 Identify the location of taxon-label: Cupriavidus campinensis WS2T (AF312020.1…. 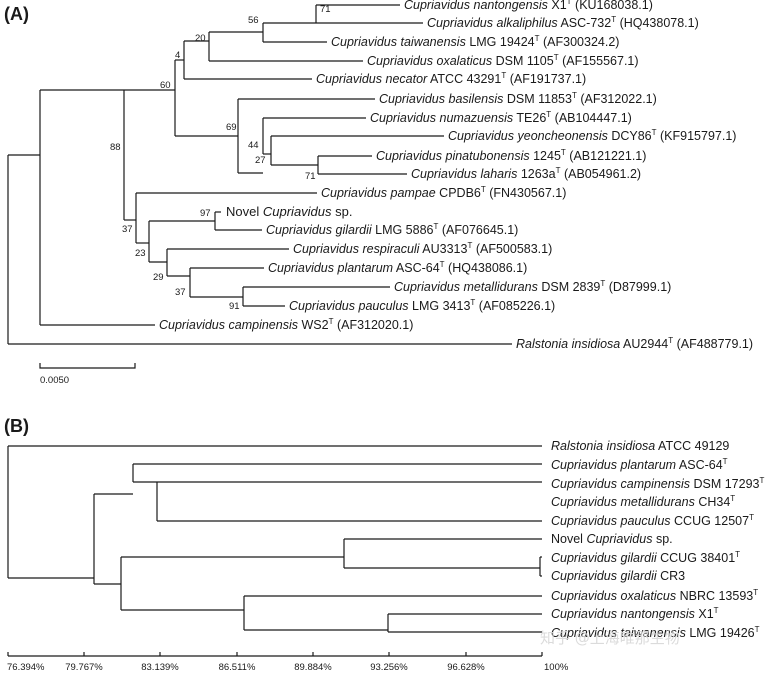
(286, 324).